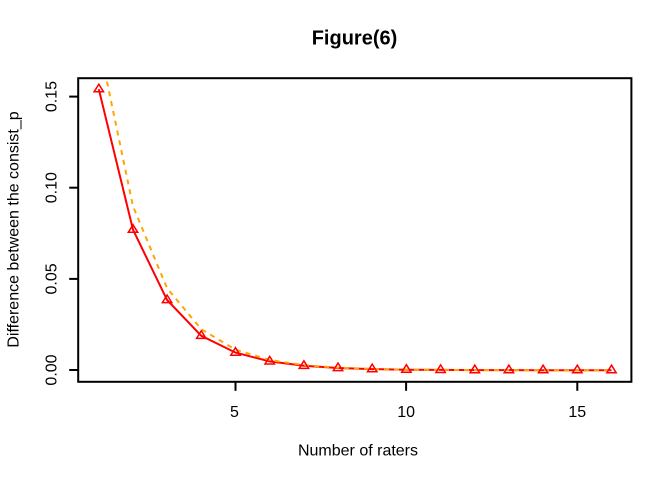  Describe the element at coordinates (358, 451) in the screenshot. I see `svg-text: Number of raters` at that location.